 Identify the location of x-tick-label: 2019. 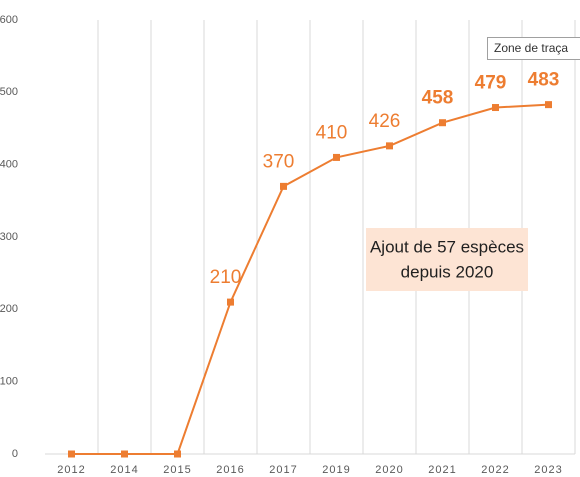
(336, 470).